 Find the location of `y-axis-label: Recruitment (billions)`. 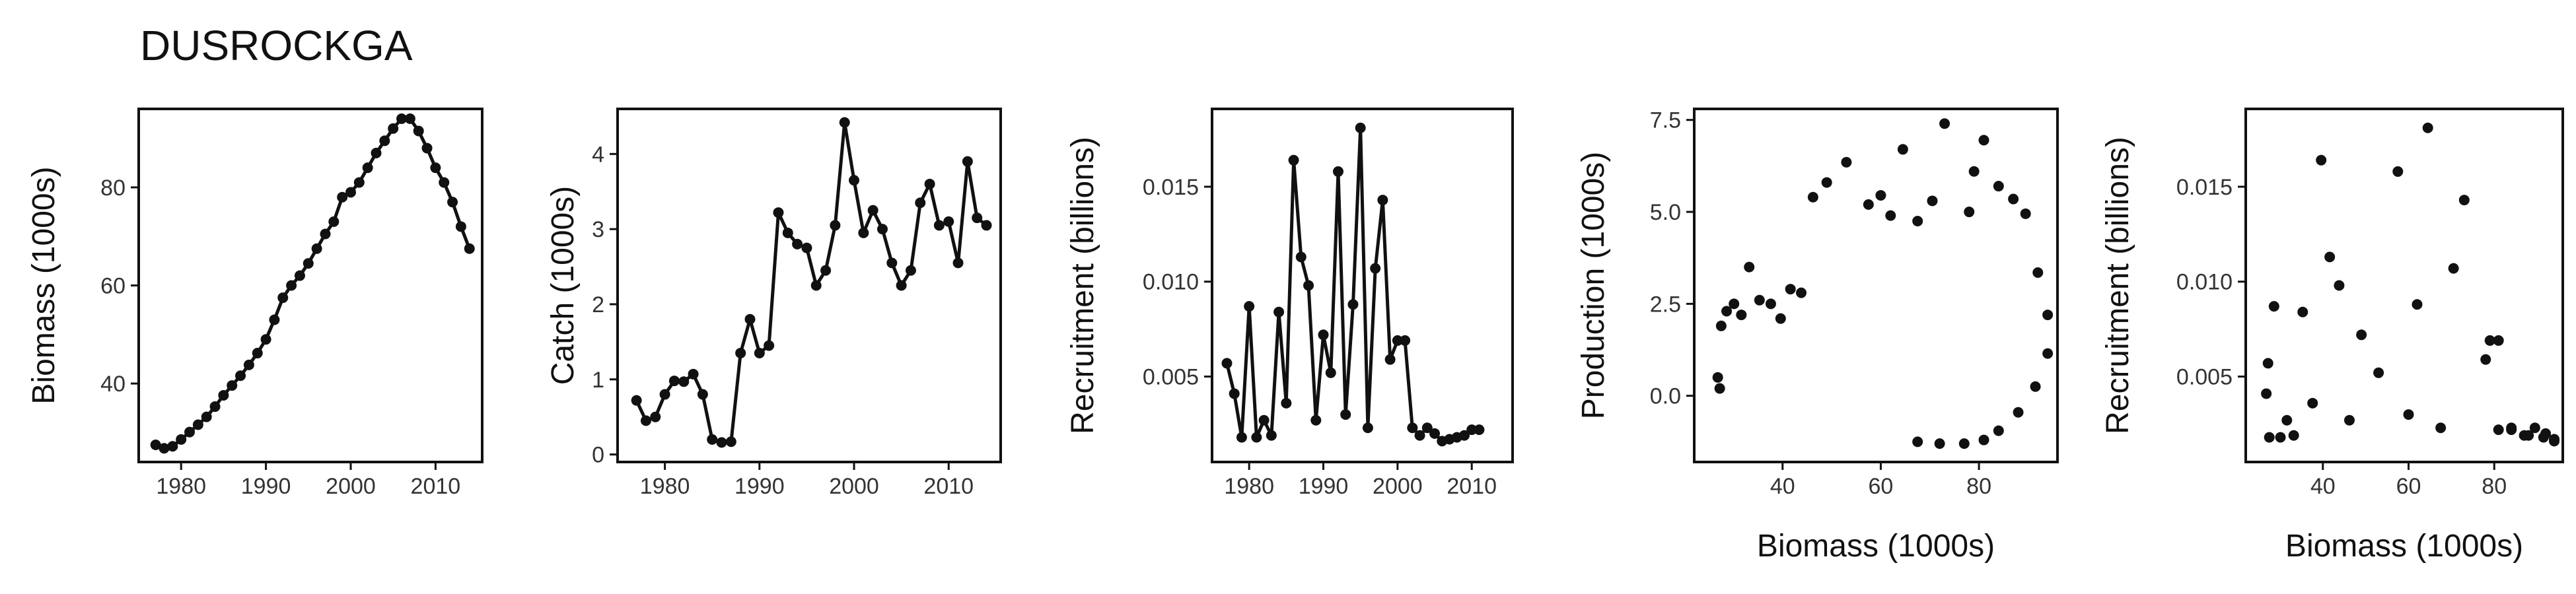

y-axis-label: Recruitment (billions) is located at coordinates (2118, 285).